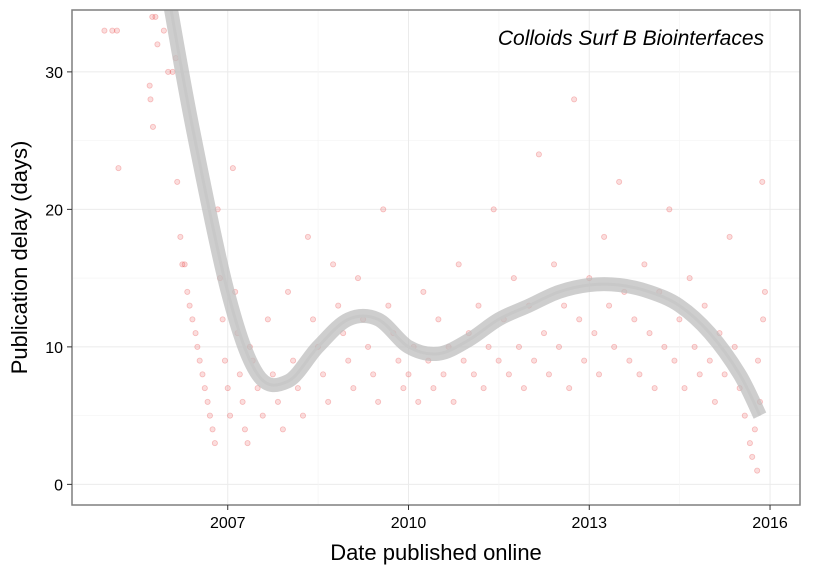 The height and width of the screenshot is (570, 825). What do you see at coordinates (589, 523) in the screenshot?
I see `x-tick-label: 2013` at bounding box center [589, 523].